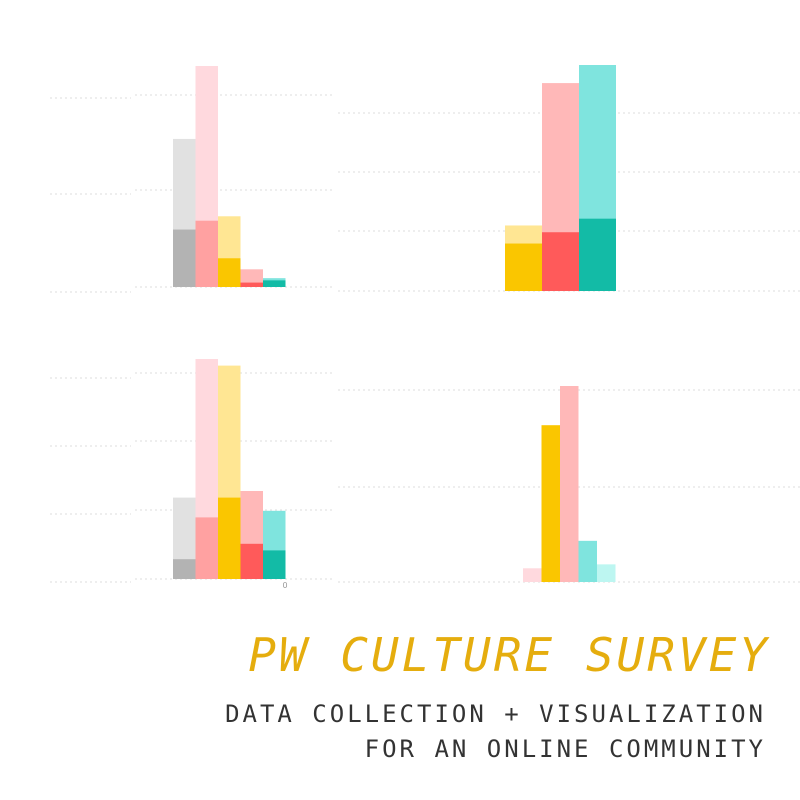 The image size is (800, 800). I want to click on tick-label-bottom-left: 0, so click(284, 585).